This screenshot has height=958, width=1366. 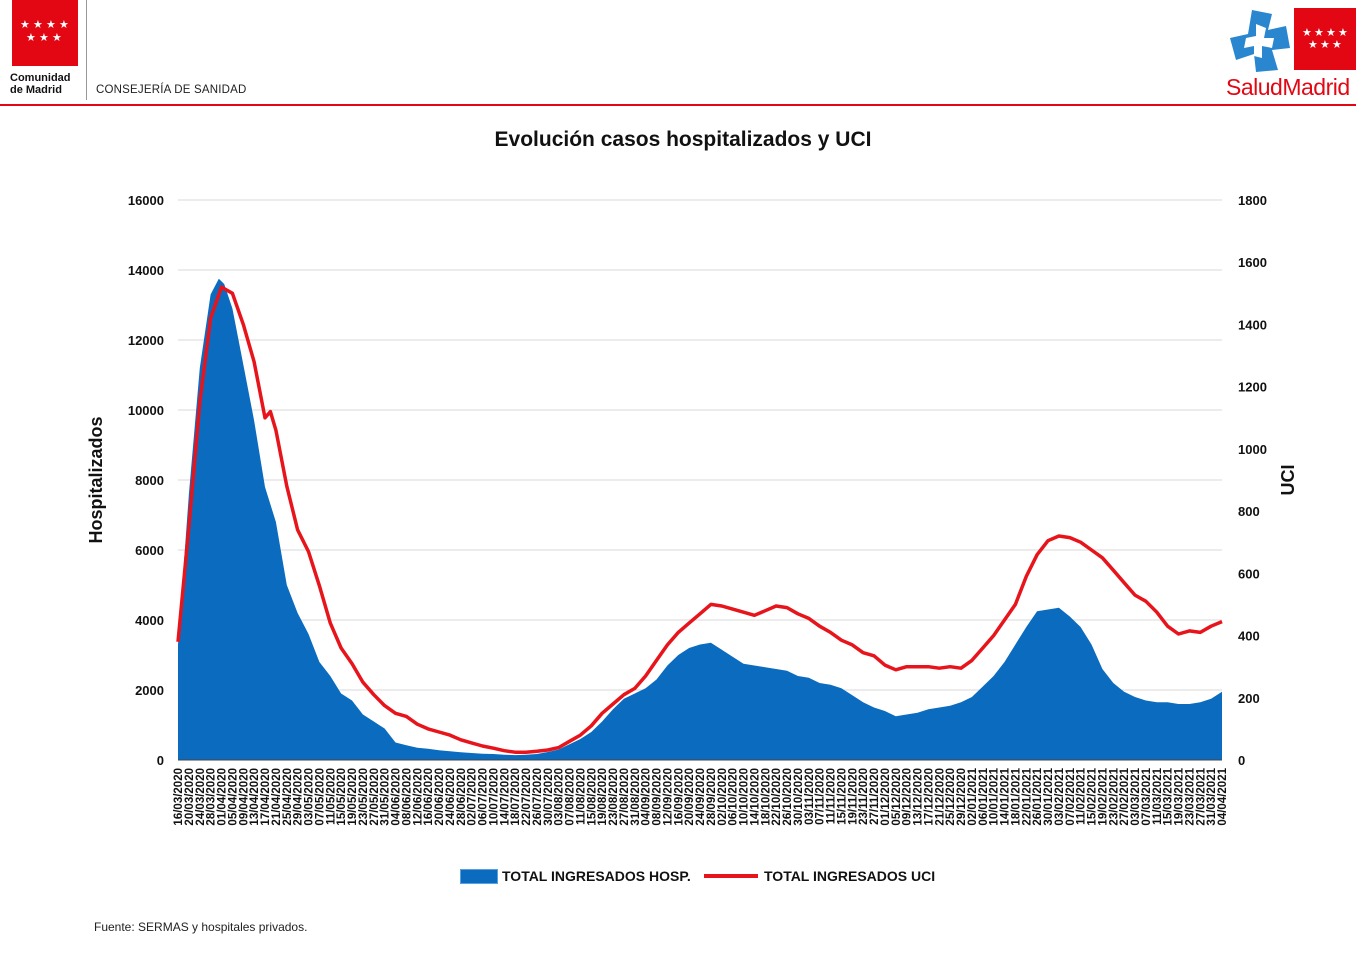 What do you see at coordinates (1190, 796) in the screenshot?
I see `x-tick-label: 23/03/2021` at bounding box center [1190, 796].